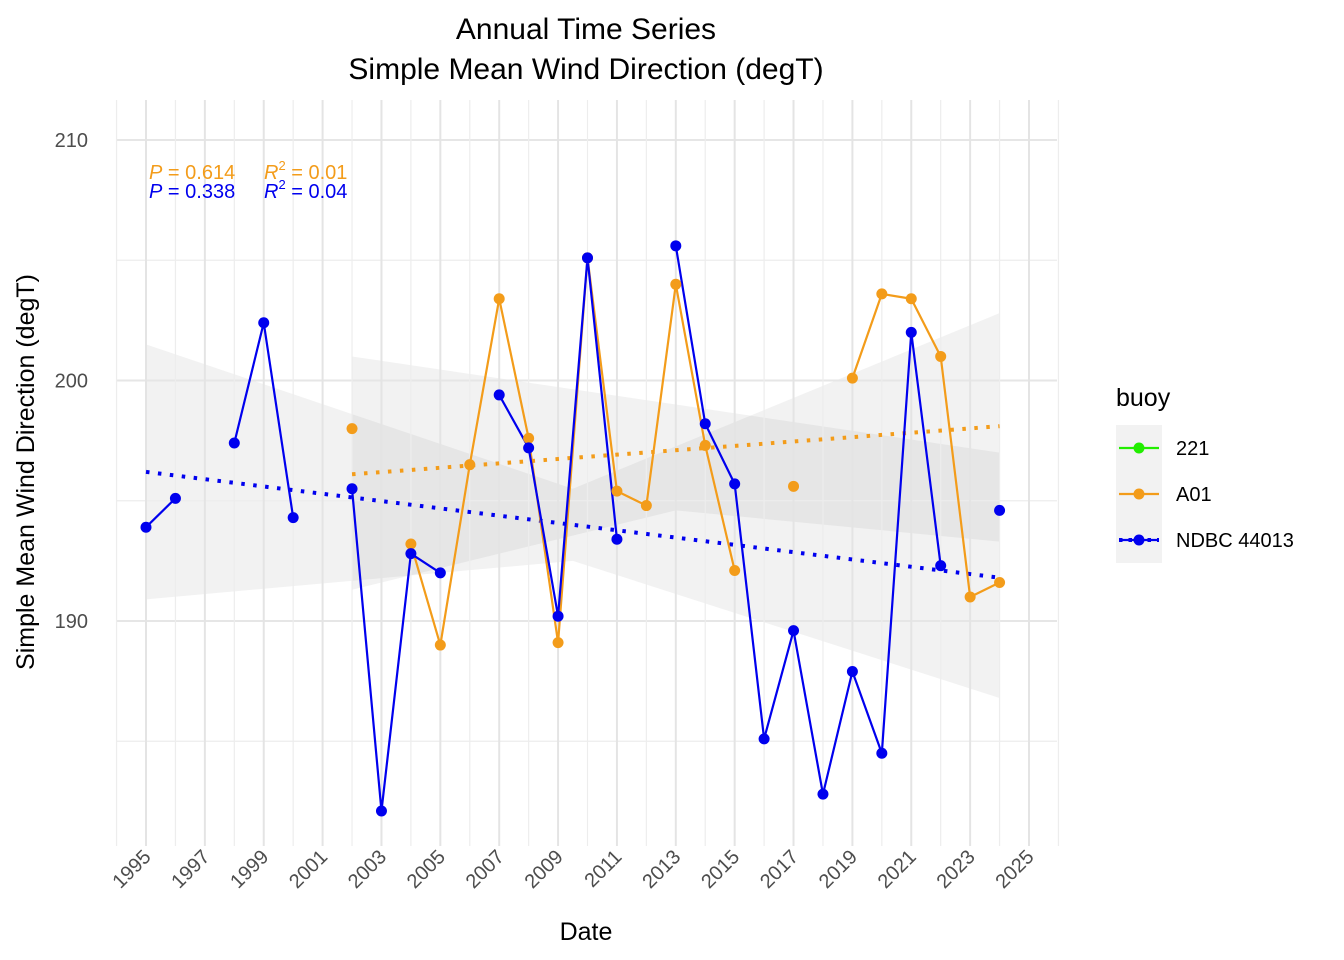 This screenshot has width=1344, height=960. I want to click on legend-title: buoy, so click(1143, 398).